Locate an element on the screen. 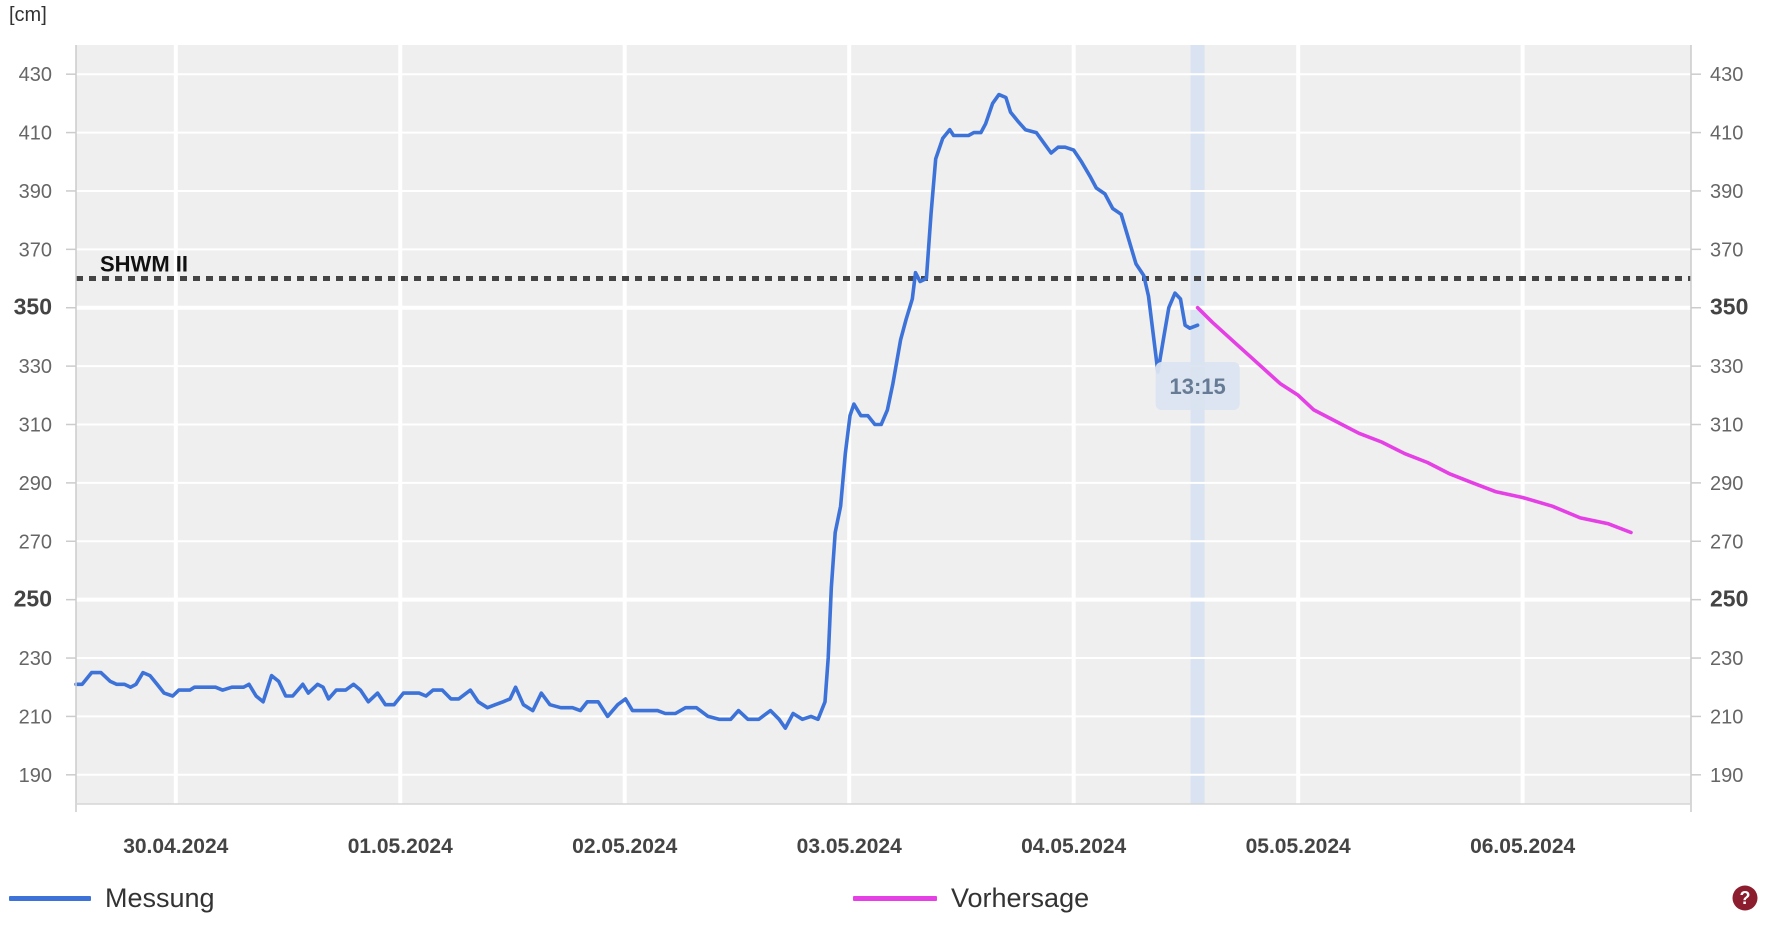  question-circle-icon: ? is located at coordinates (1745, 898).